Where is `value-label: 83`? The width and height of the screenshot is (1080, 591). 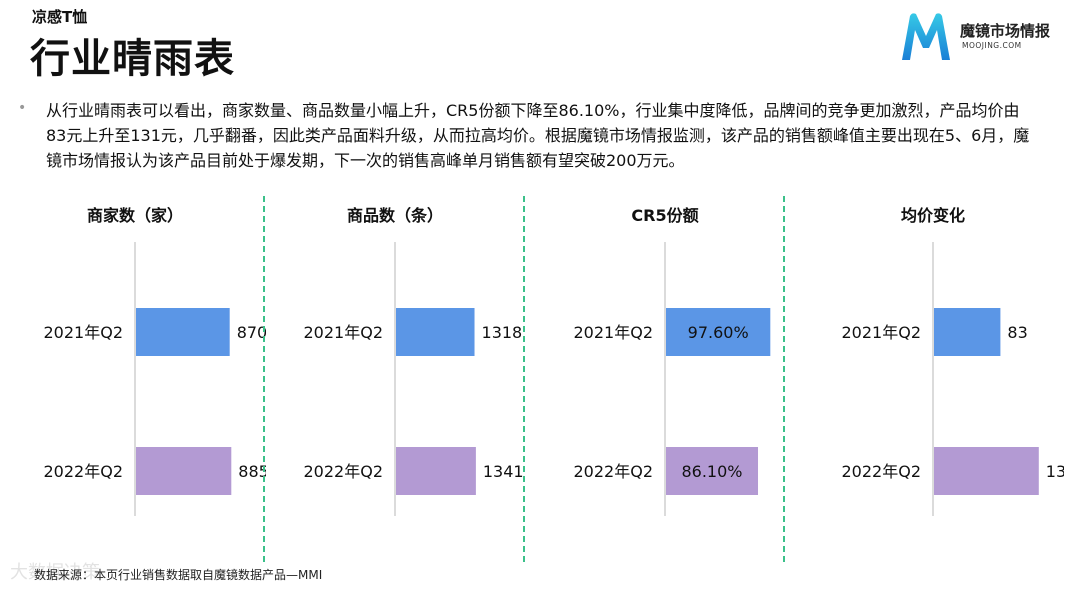
value-label: 83 is located at coordinates (1017, 332).